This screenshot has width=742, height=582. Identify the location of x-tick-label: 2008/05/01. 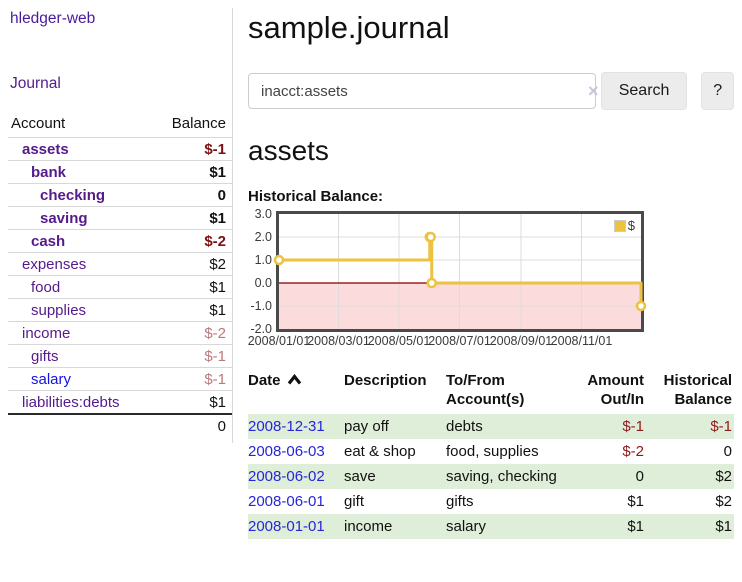
(399, 341).